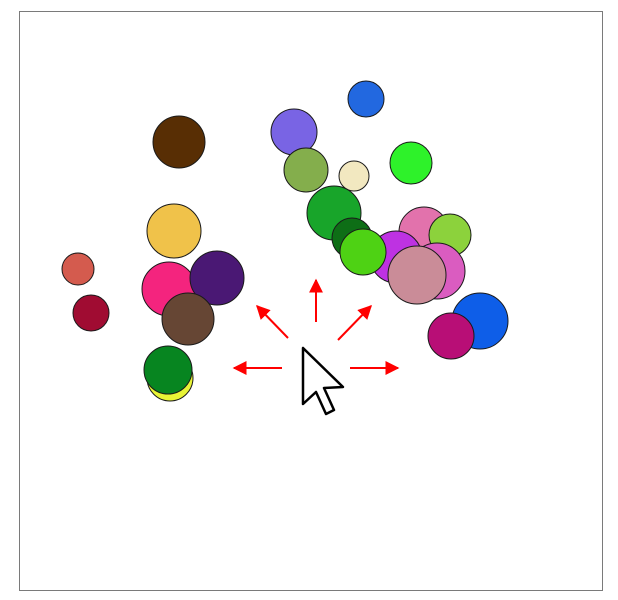 This screenshot has height=600, width=618. I want to click on direction-arrows, so click(316, 326).